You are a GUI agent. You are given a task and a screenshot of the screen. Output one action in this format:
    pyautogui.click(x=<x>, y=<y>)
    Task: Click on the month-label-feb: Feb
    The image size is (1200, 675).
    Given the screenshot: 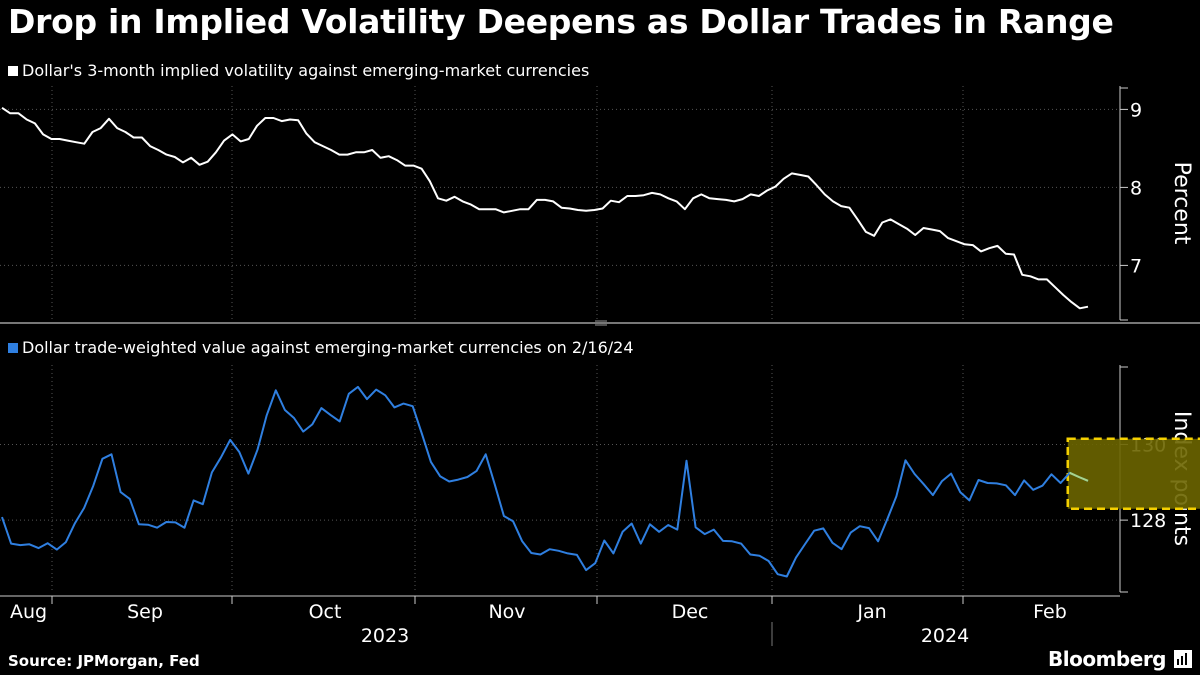 What is the action you would take?
    pyautogui.click(x=1050, y=612)
    